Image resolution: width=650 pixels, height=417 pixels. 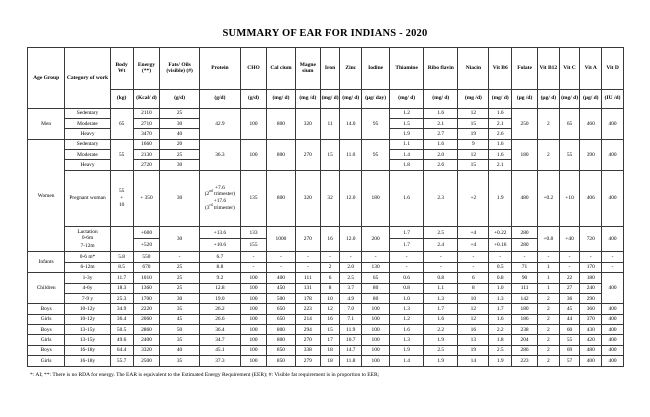 What do you see at coordinates (500, 144) in the screenshot?
I see `cell-vit-b6: 1.6` at bounding box center [500, 144].